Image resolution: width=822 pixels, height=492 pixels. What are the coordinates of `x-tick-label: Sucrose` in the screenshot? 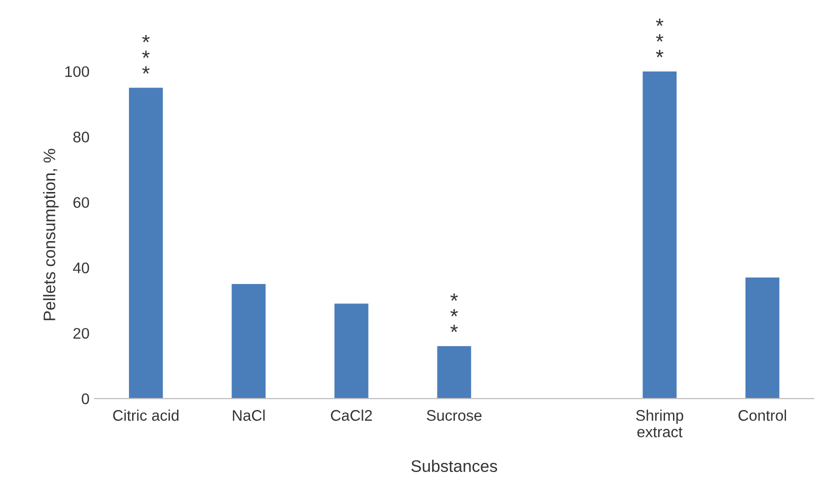 It's located at (454, 415).